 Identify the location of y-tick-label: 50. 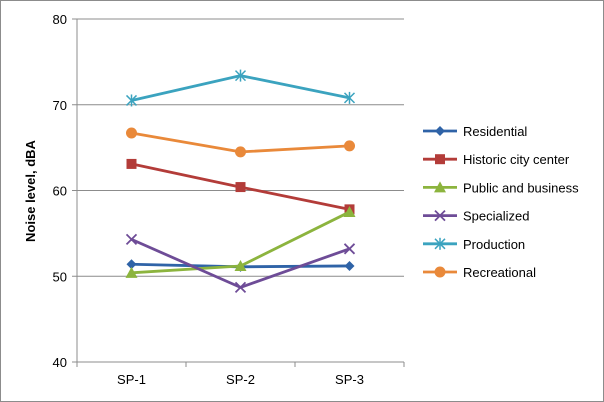
(60, 276).